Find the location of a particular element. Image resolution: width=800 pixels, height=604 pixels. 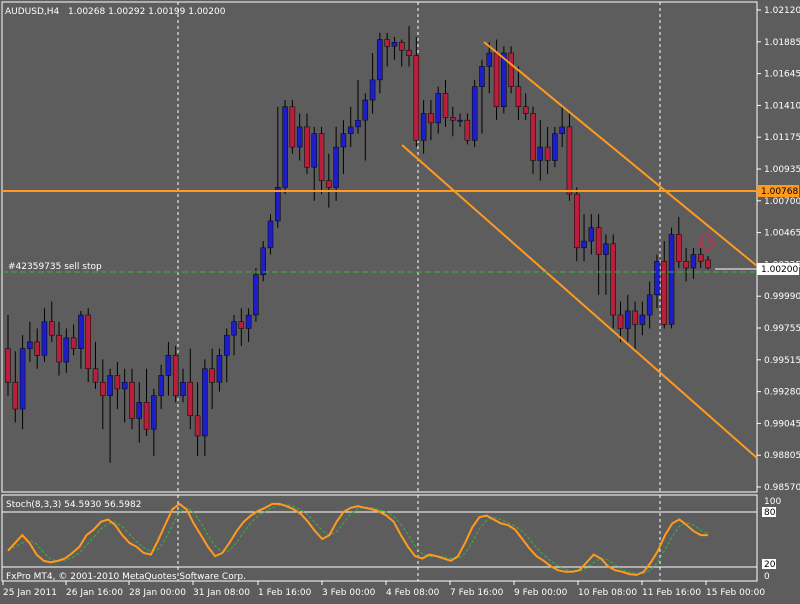

symbol-label: AUDUSD,H4 is located at coordinates (32, 12).